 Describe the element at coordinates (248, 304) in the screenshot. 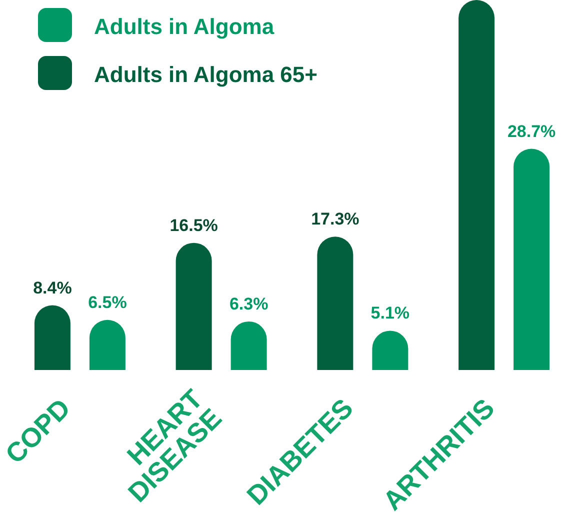

I see `data-label: 6.3%` at that location.